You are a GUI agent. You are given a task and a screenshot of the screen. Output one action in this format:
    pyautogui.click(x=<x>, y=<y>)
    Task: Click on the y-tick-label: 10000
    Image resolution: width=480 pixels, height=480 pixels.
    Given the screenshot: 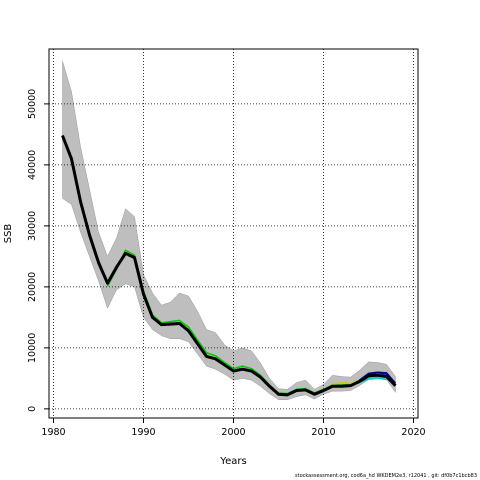 What is the action you would take?
    pyautogui.click(x=32, y=348)
    